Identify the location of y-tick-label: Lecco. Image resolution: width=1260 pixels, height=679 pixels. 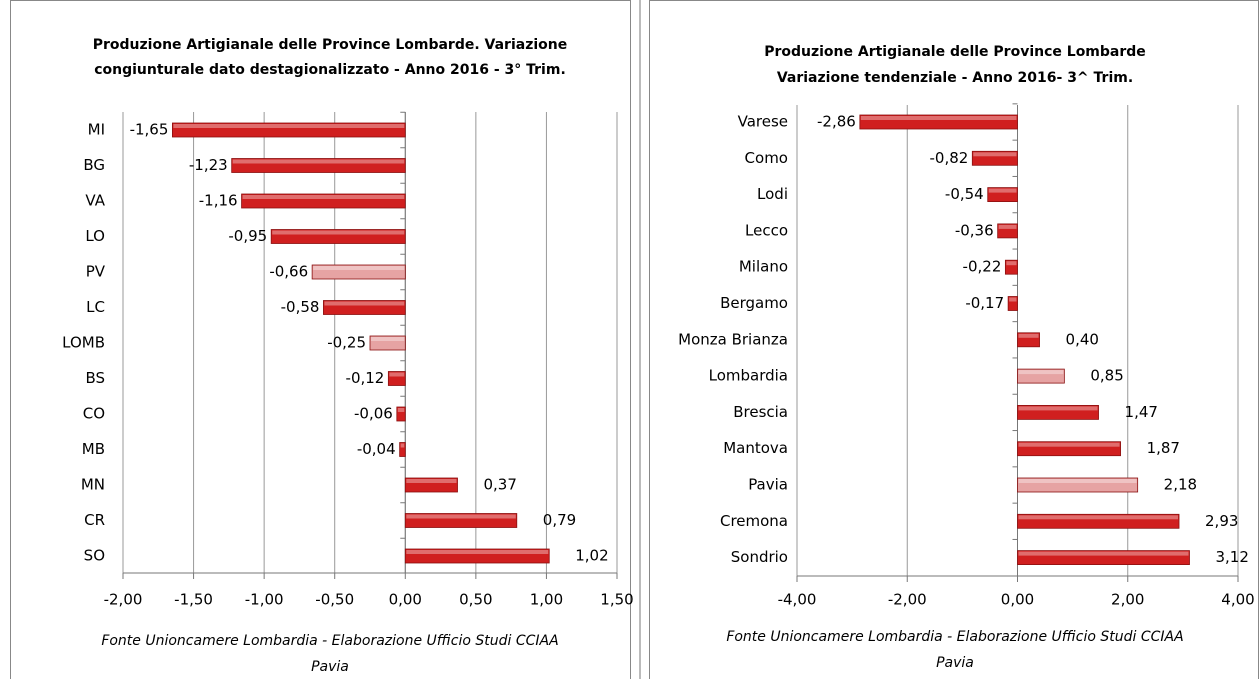
(766, 230).